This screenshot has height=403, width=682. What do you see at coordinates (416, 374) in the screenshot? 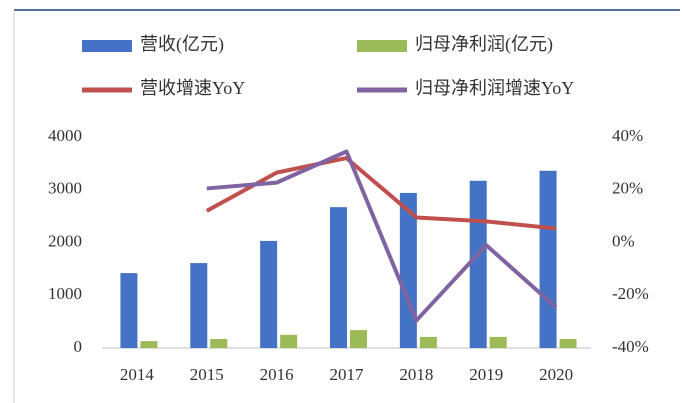
I see `x-tick-label: 2018` at bounding box center [416, 374].